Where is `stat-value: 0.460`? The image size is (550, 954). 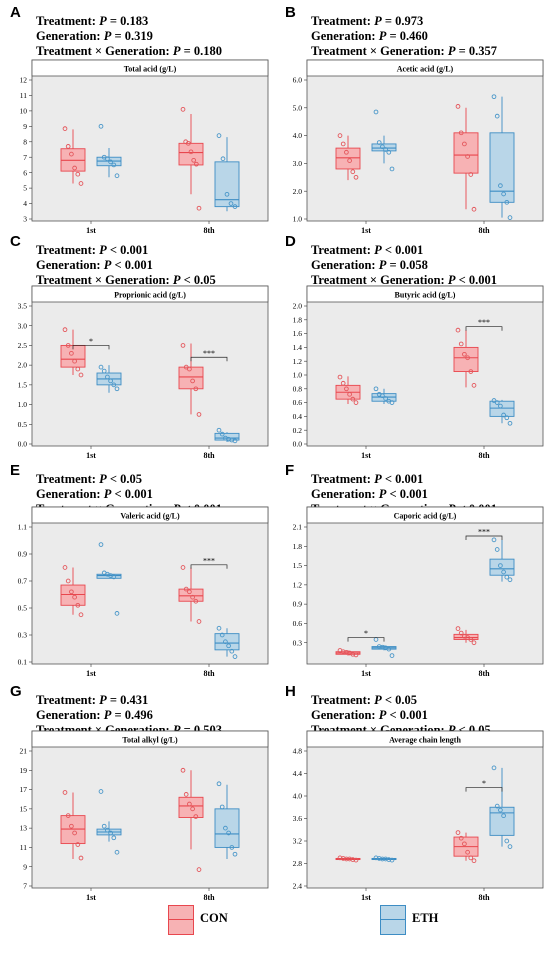 stat-value: 0.460 is located at coordinates (413, 36).